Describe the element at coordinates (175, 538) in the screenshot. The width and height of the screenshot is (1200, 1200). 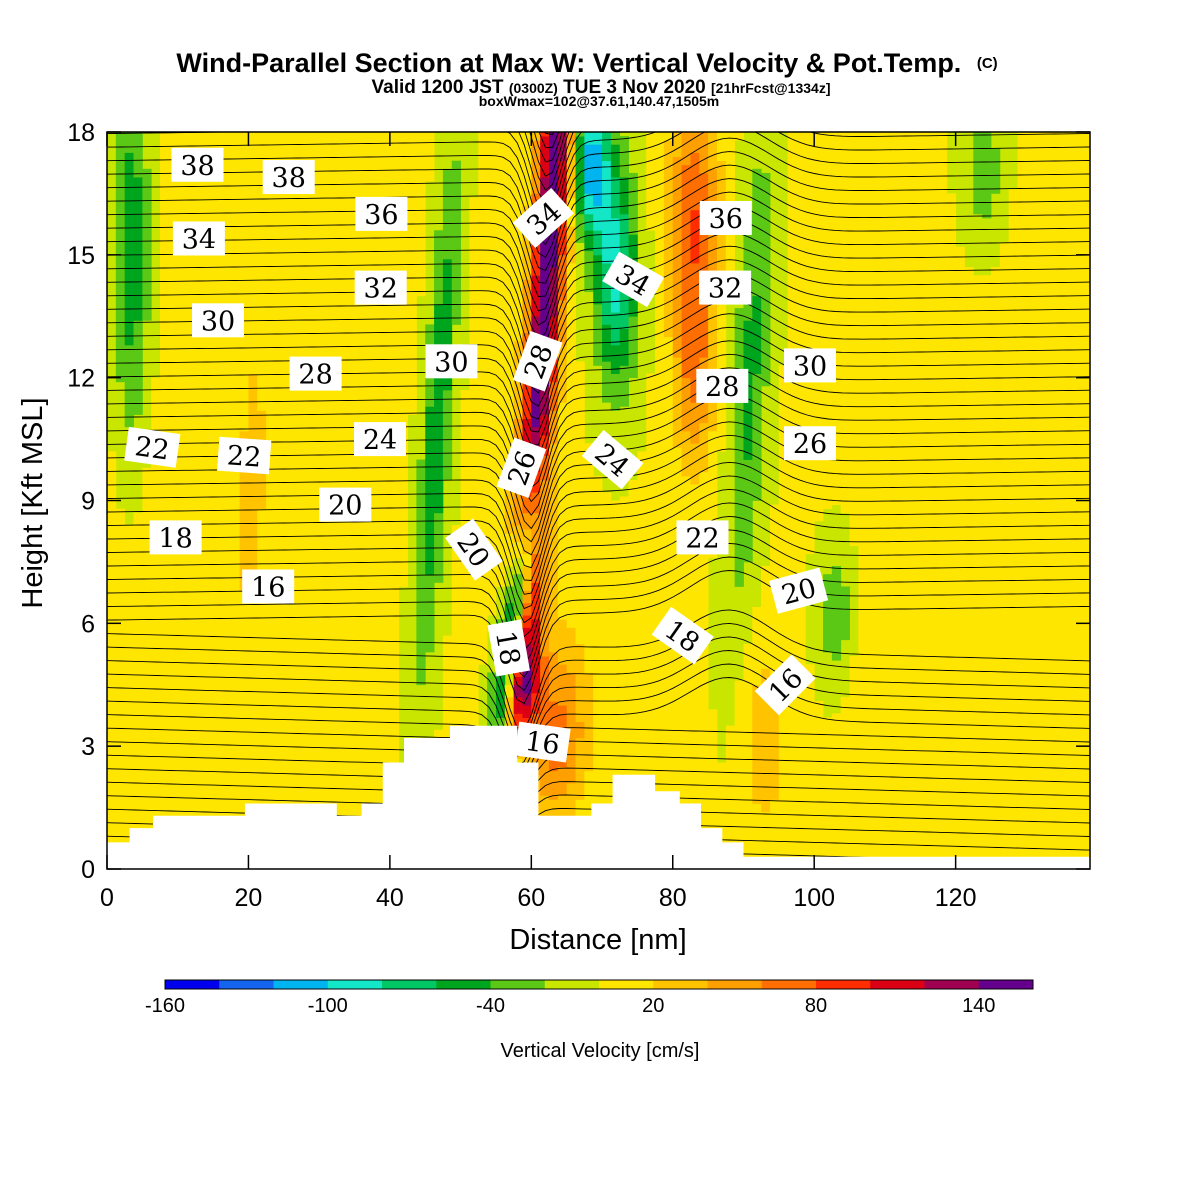
I see `contour-label-text: 18` at that location.